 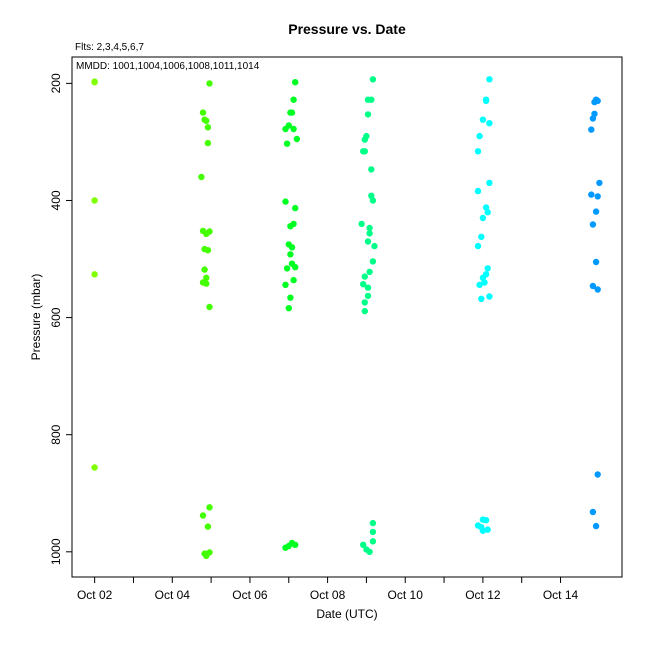 What do you see at coordinates (56, 551) in the screenshot?
I see `y-tick-label: 1000` at bounding box center [56, 551].